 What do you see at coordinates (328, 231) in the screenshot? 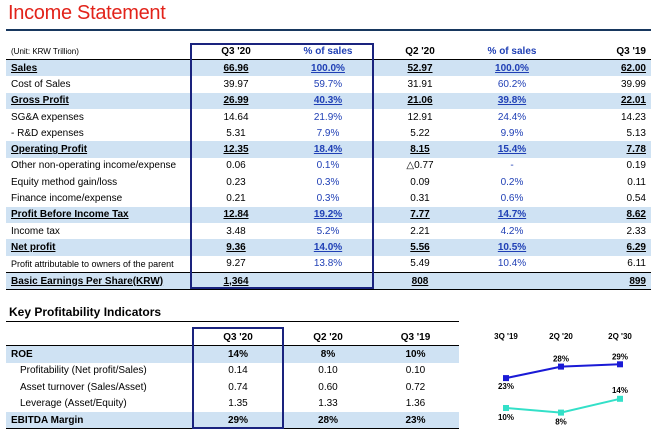
I see `cell-value: 5.2%` at bounding box center [328, 231].